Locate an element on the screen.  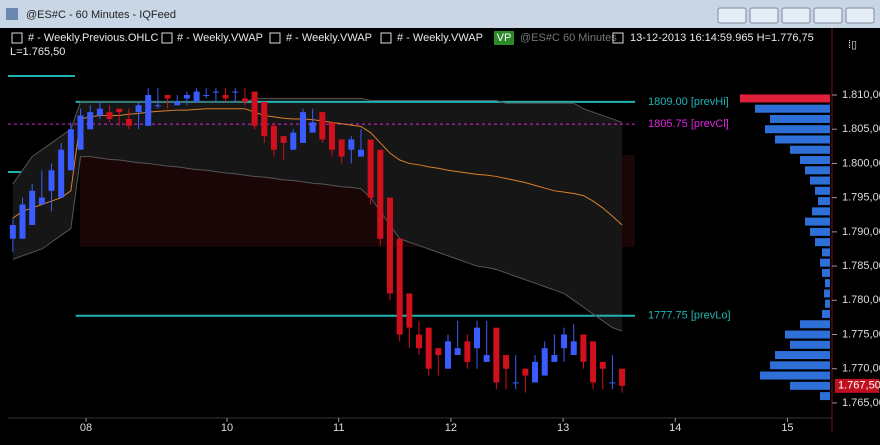
x-tick-label: 13 is located at coordinates (563, 428).